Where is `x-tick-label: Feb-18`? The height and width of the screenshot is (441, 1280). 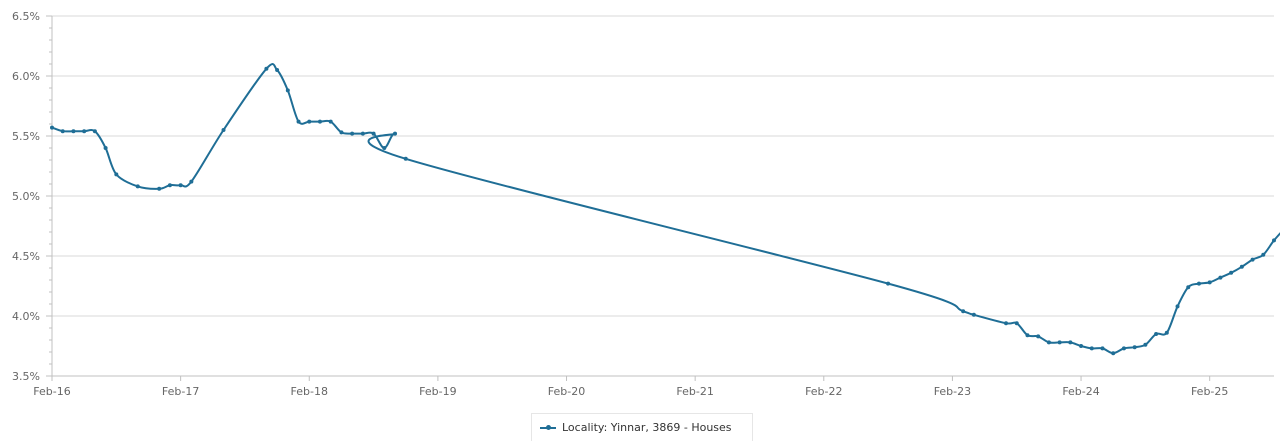
x-tick-label: Feb-18 is located at coordinates (309, 391).